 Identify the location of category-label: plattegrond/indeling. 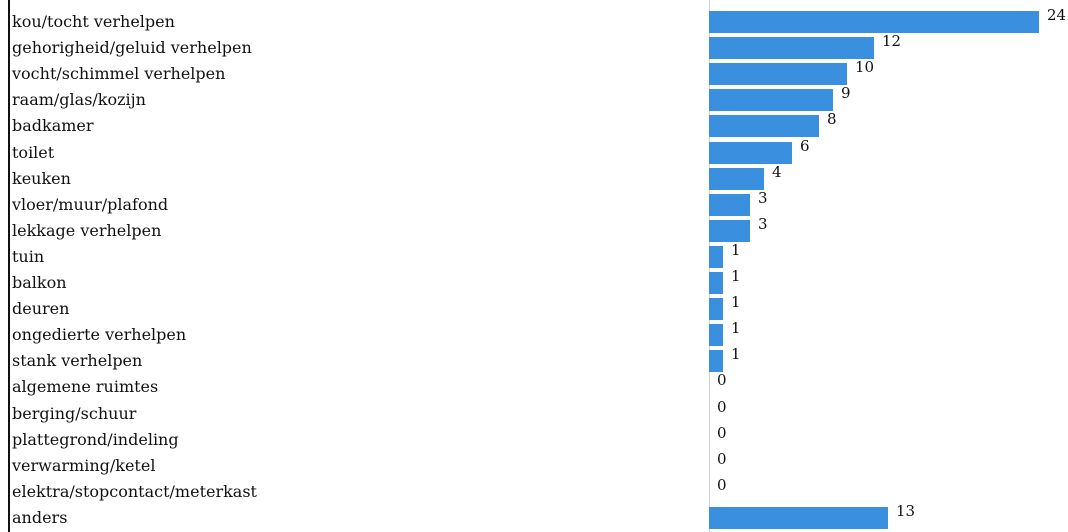
(95, 439).